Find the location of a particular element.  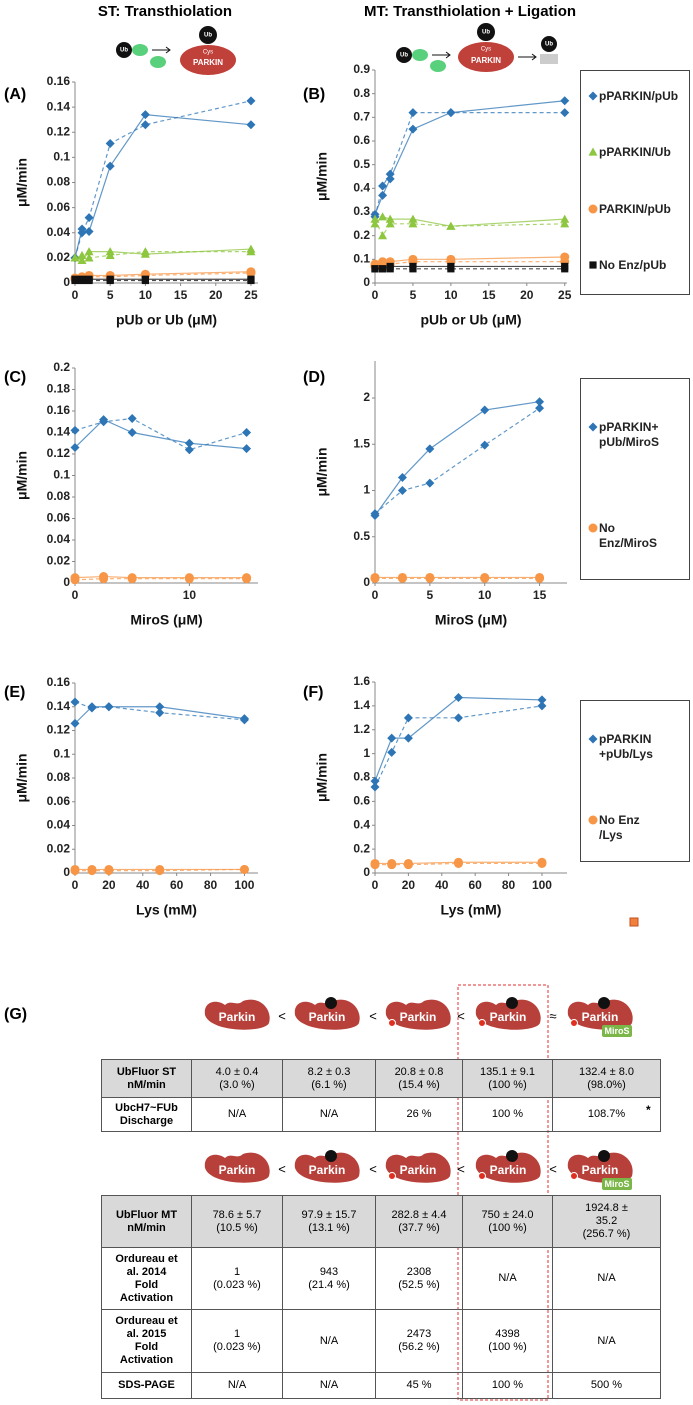

cys-text: Cys is located at coordinates (208, 53).